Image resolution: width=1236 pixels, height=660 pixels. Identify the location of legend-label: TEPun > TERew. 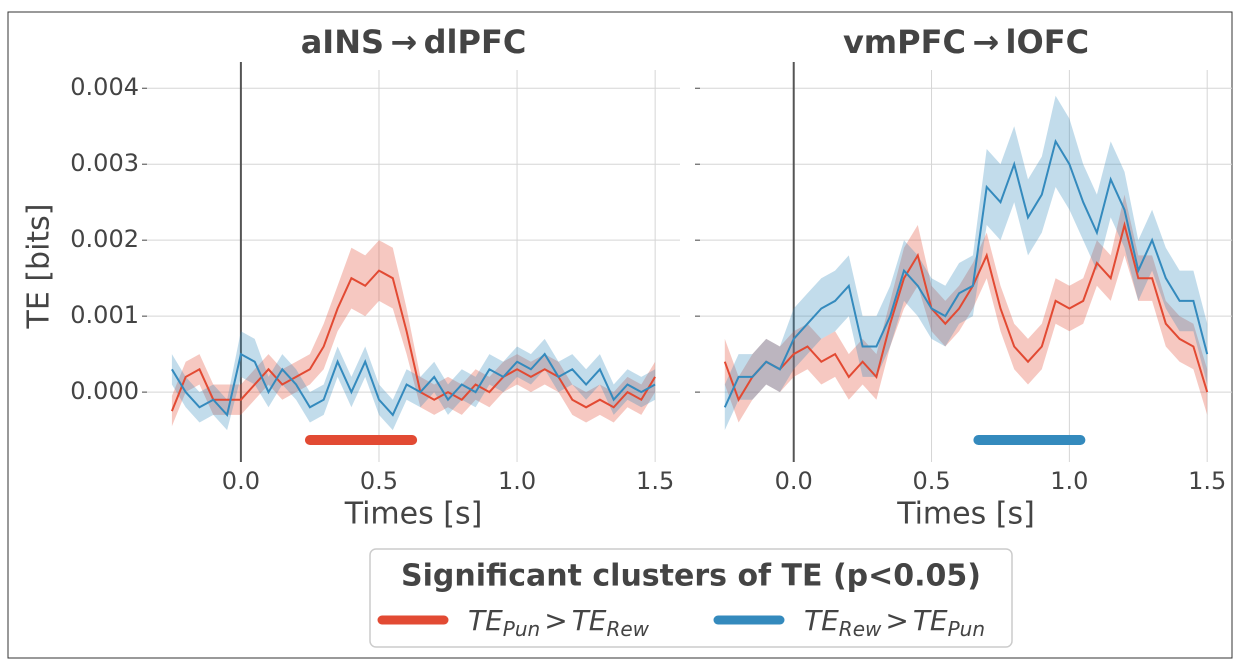
(559, 622).